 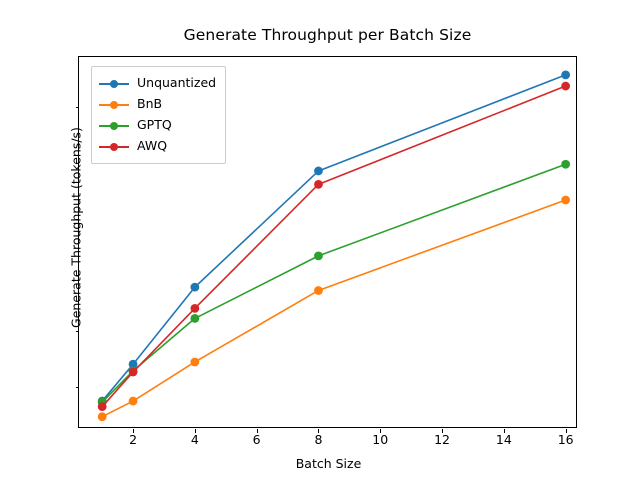 What do you see at coordinates (380, 439) in the screenshot?
I see `x-tick-label: 10` at bounding box center [380, 439].